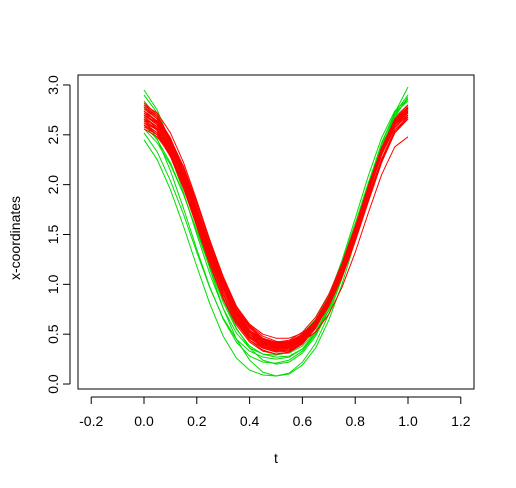 This screenshot has width=516, height=488. What do you see at coordinates (53, 135) in the screenshot?
I see `y-tick-label: 2.5` at bounding box center [53, 135].